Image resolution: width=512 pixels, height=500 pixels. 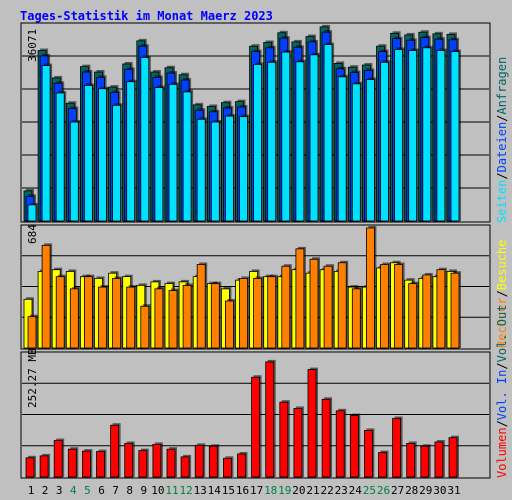 I want to click on x-label-17: 17, so click(x=256, y=490).